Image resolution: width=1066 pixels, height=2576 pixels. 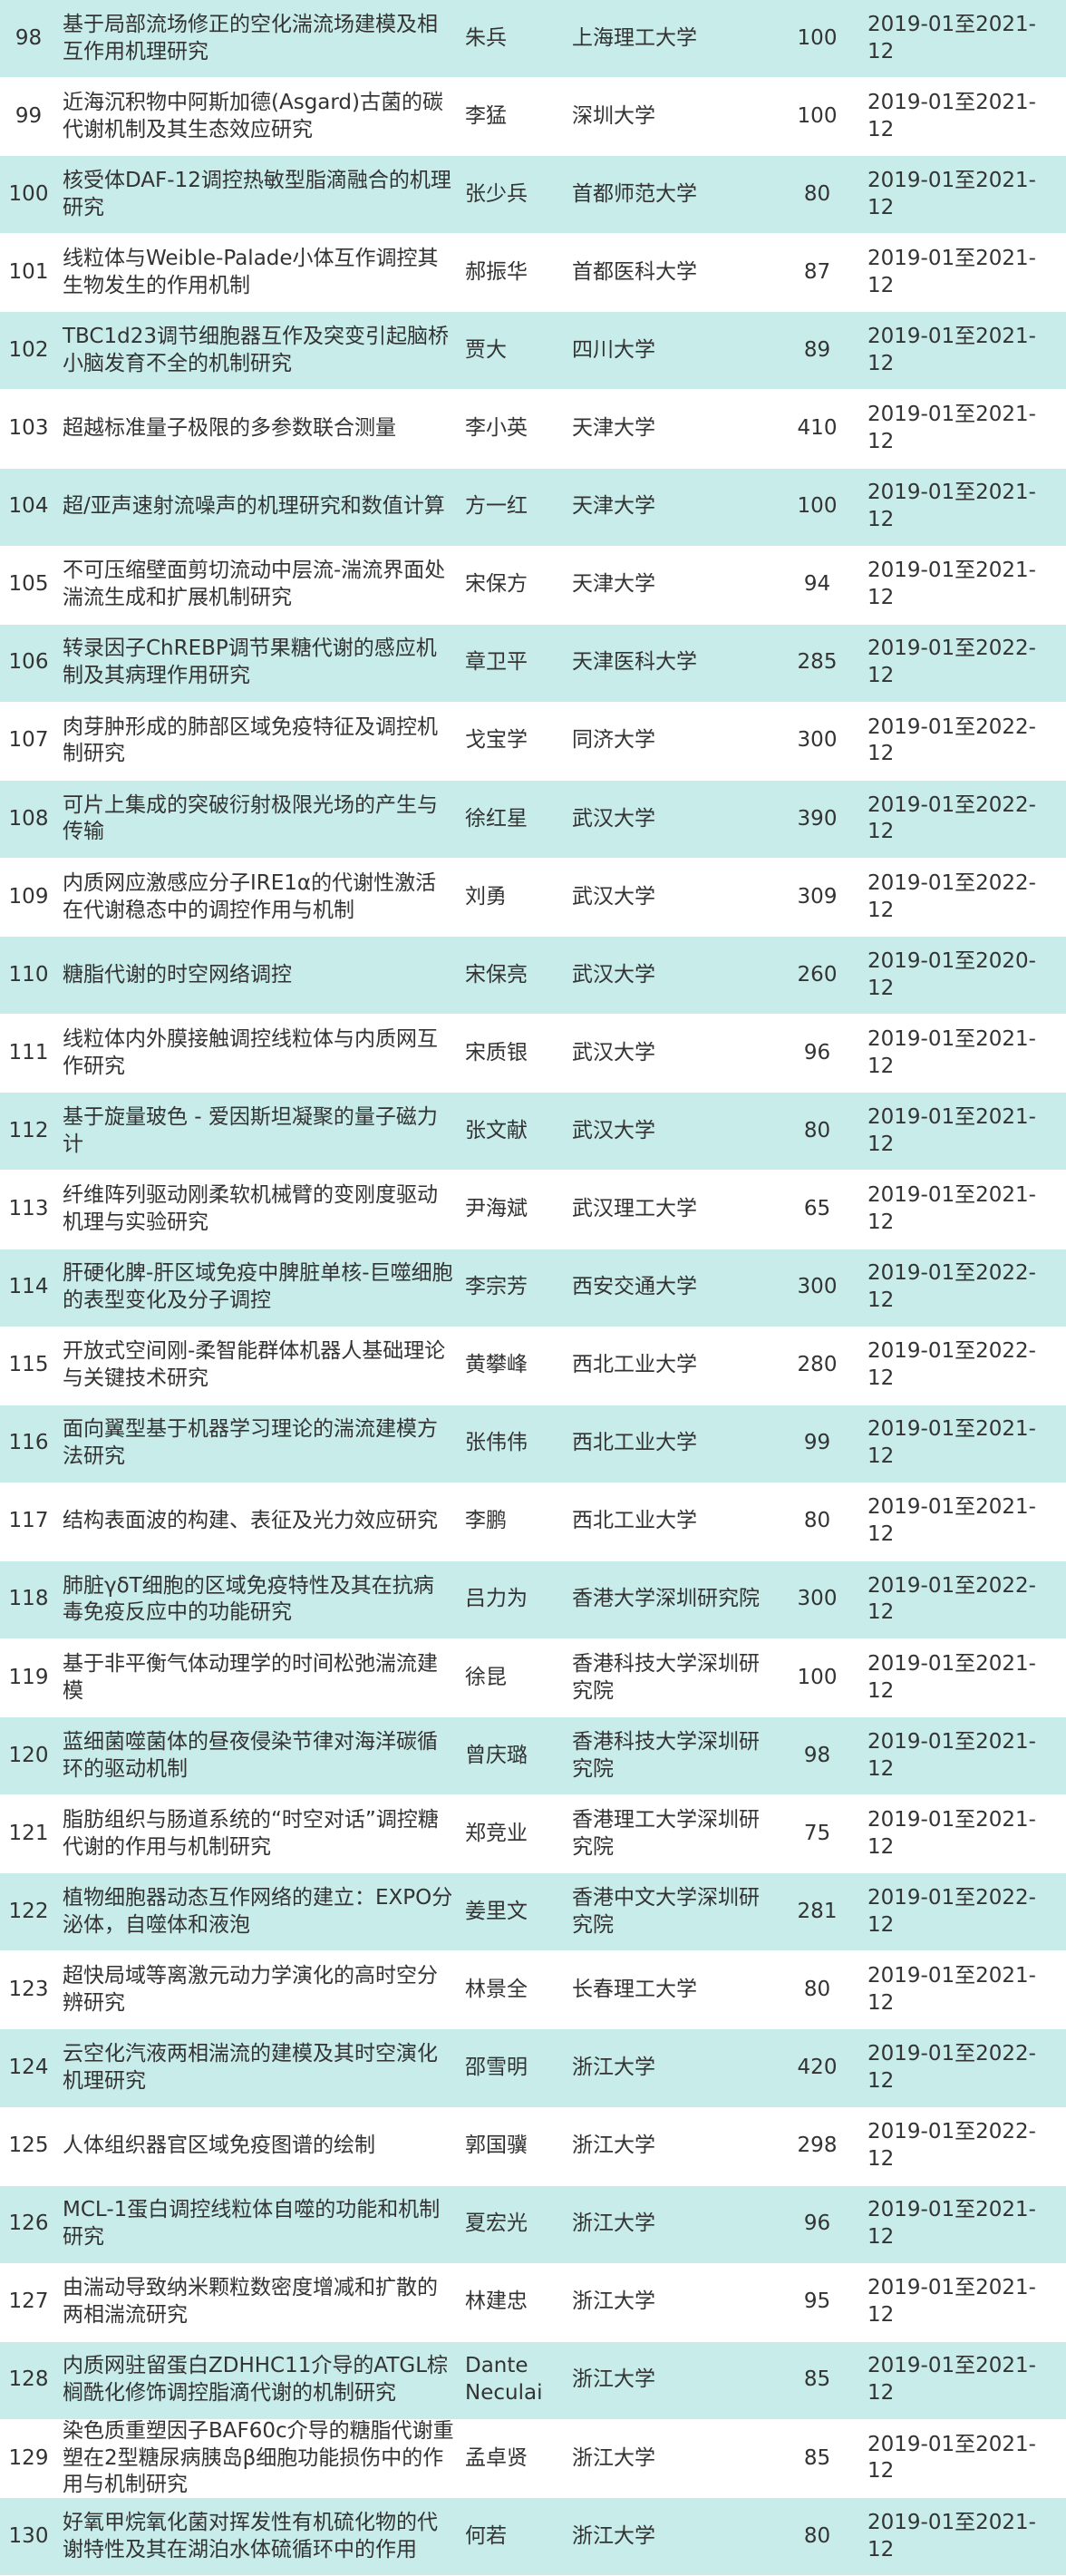 What do you see at coordinates (817, 2068) in the screenshot?
I see `amount: 420` at bounding box center [817, 2068].